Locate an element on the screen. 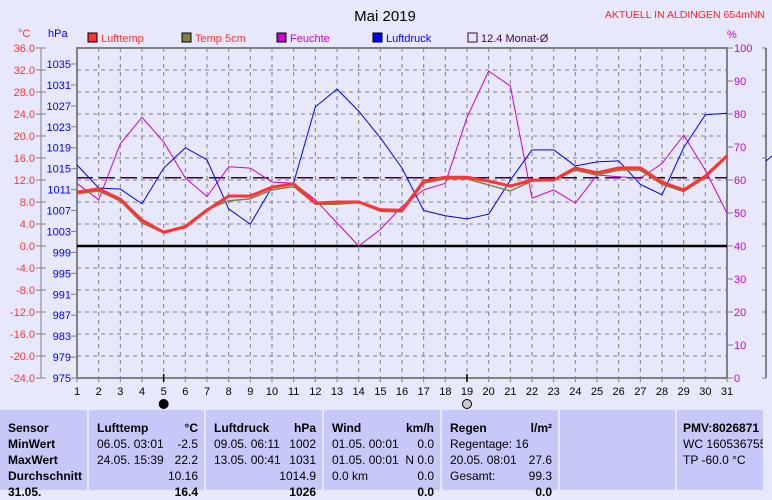 Image resolution: width=772 pixels, height=500 pixels. pressure-tick-label: 1023 is located at coordinates (59, 128).